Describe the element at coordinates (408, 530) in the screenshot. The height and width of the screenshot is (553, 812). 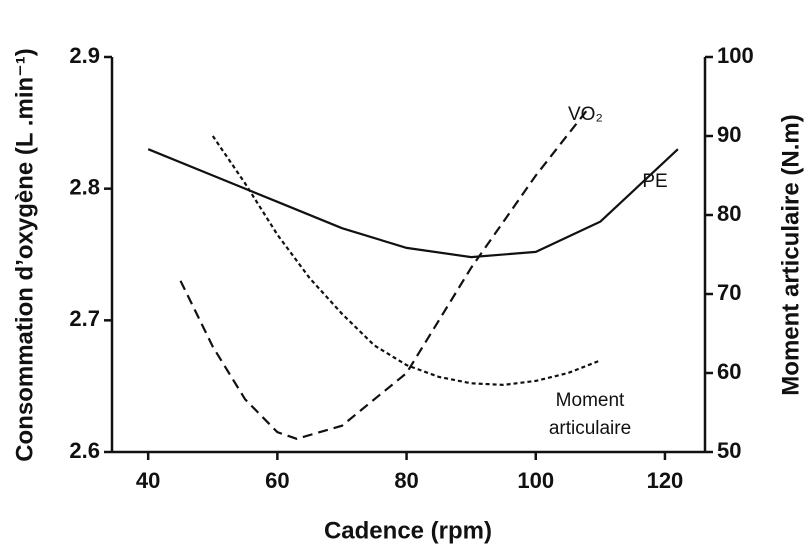
I see `x-axis-title: Cadence (rpm)` at that location.